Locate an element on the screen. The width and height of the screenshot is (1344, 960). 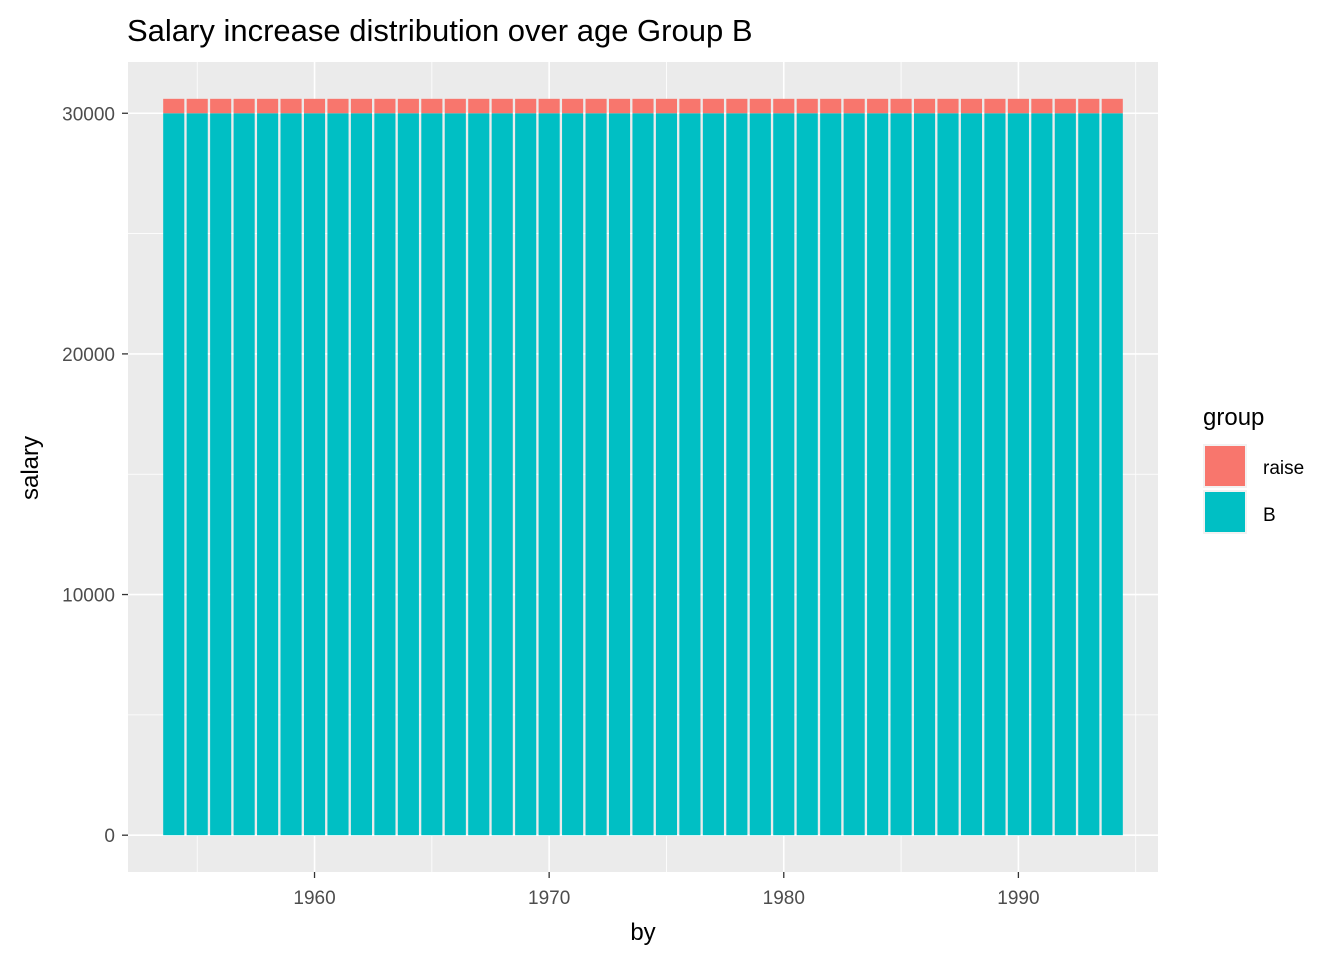
legend-label-raise: raise is located at coordinates (1283, 468).